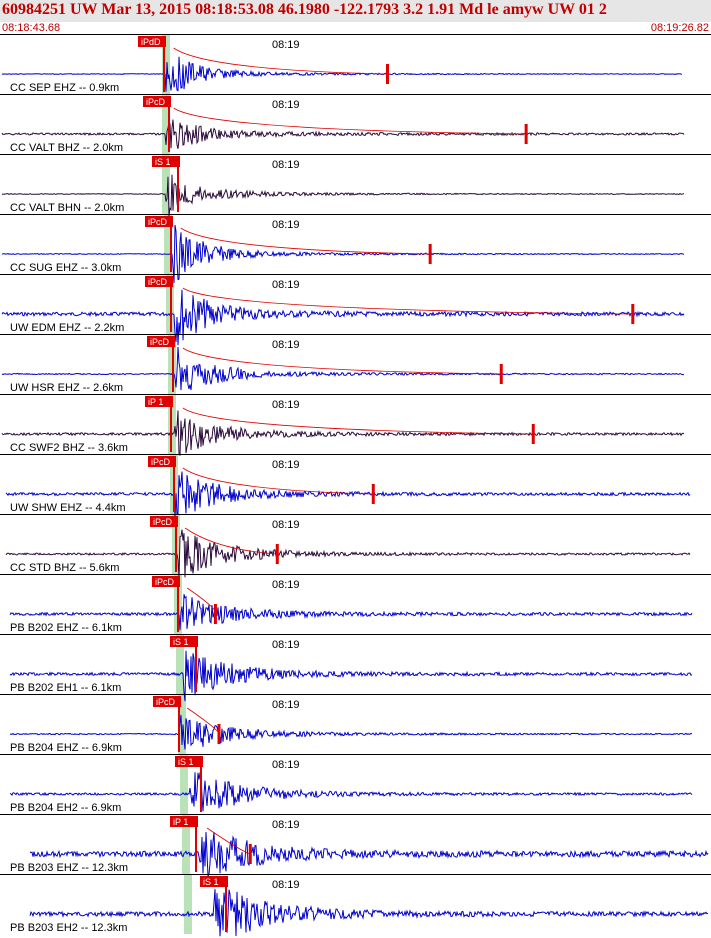 Image resolution: width=711 pixels, height=938 pixels. What do you see at coordinates (68, 508) in the screenshot?
I see `channel-label: UW SHW EHZ -- 4.4km` at bounding box center [68, 508].